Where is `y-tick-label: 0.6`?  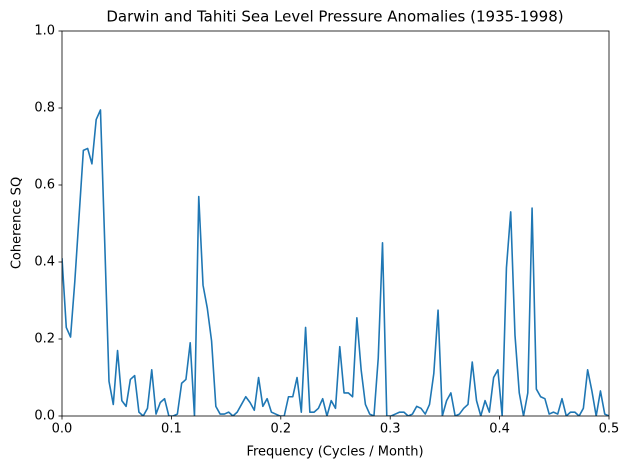 y-tick-label: 0.6 is located at coordinates (44, 185).